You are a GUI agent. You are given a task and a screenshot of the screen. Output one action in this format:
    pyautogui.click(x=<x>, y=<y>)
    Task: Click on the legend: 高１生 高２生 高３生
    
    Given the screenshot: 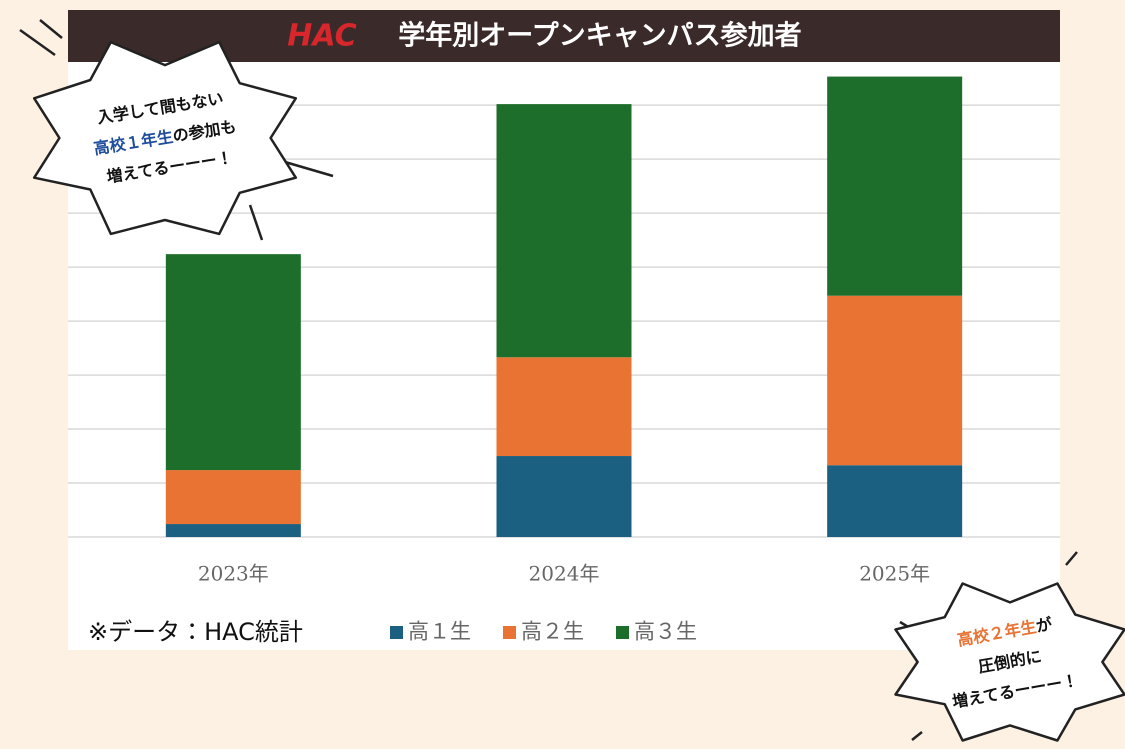 What is the action you would take?
    pyautogui.click(x=543, y=632)
    